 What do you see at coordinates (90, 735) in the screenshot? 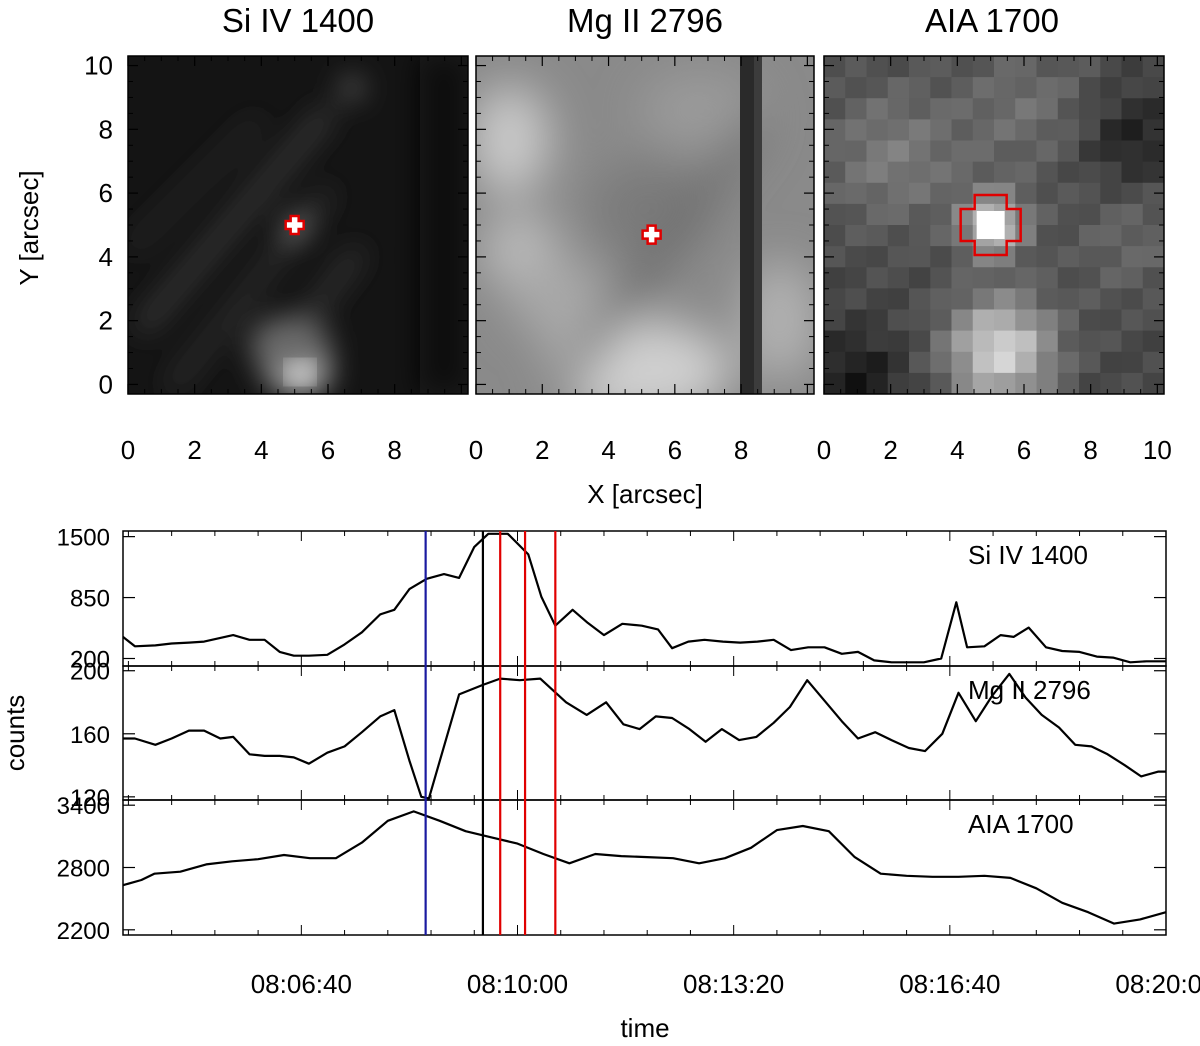
I see `y-tick-label: 160` at bounding box center [90, 735].